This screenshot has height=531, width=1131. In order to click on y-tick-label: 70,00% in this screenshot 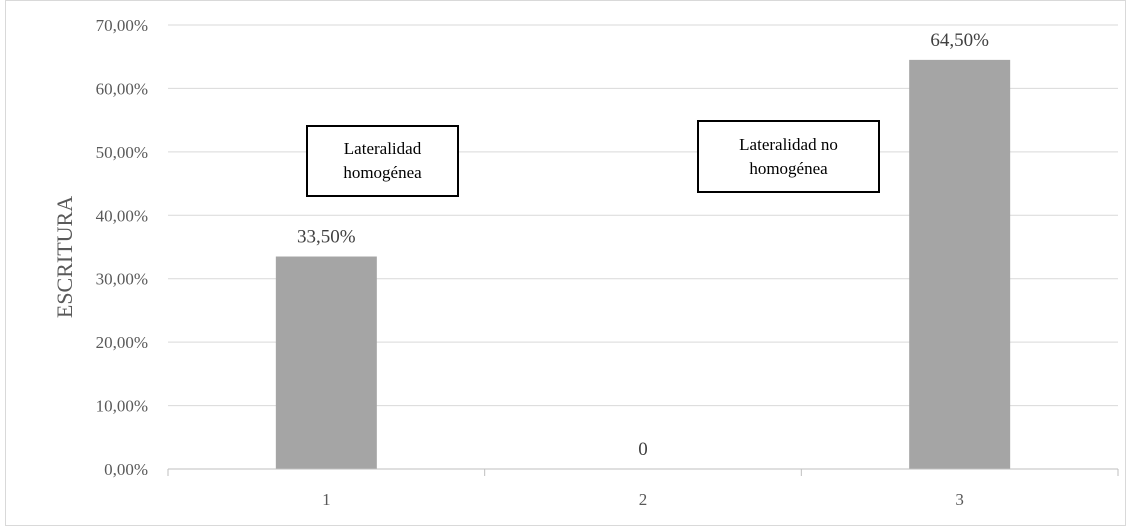, I will do `click(122, 25)`.